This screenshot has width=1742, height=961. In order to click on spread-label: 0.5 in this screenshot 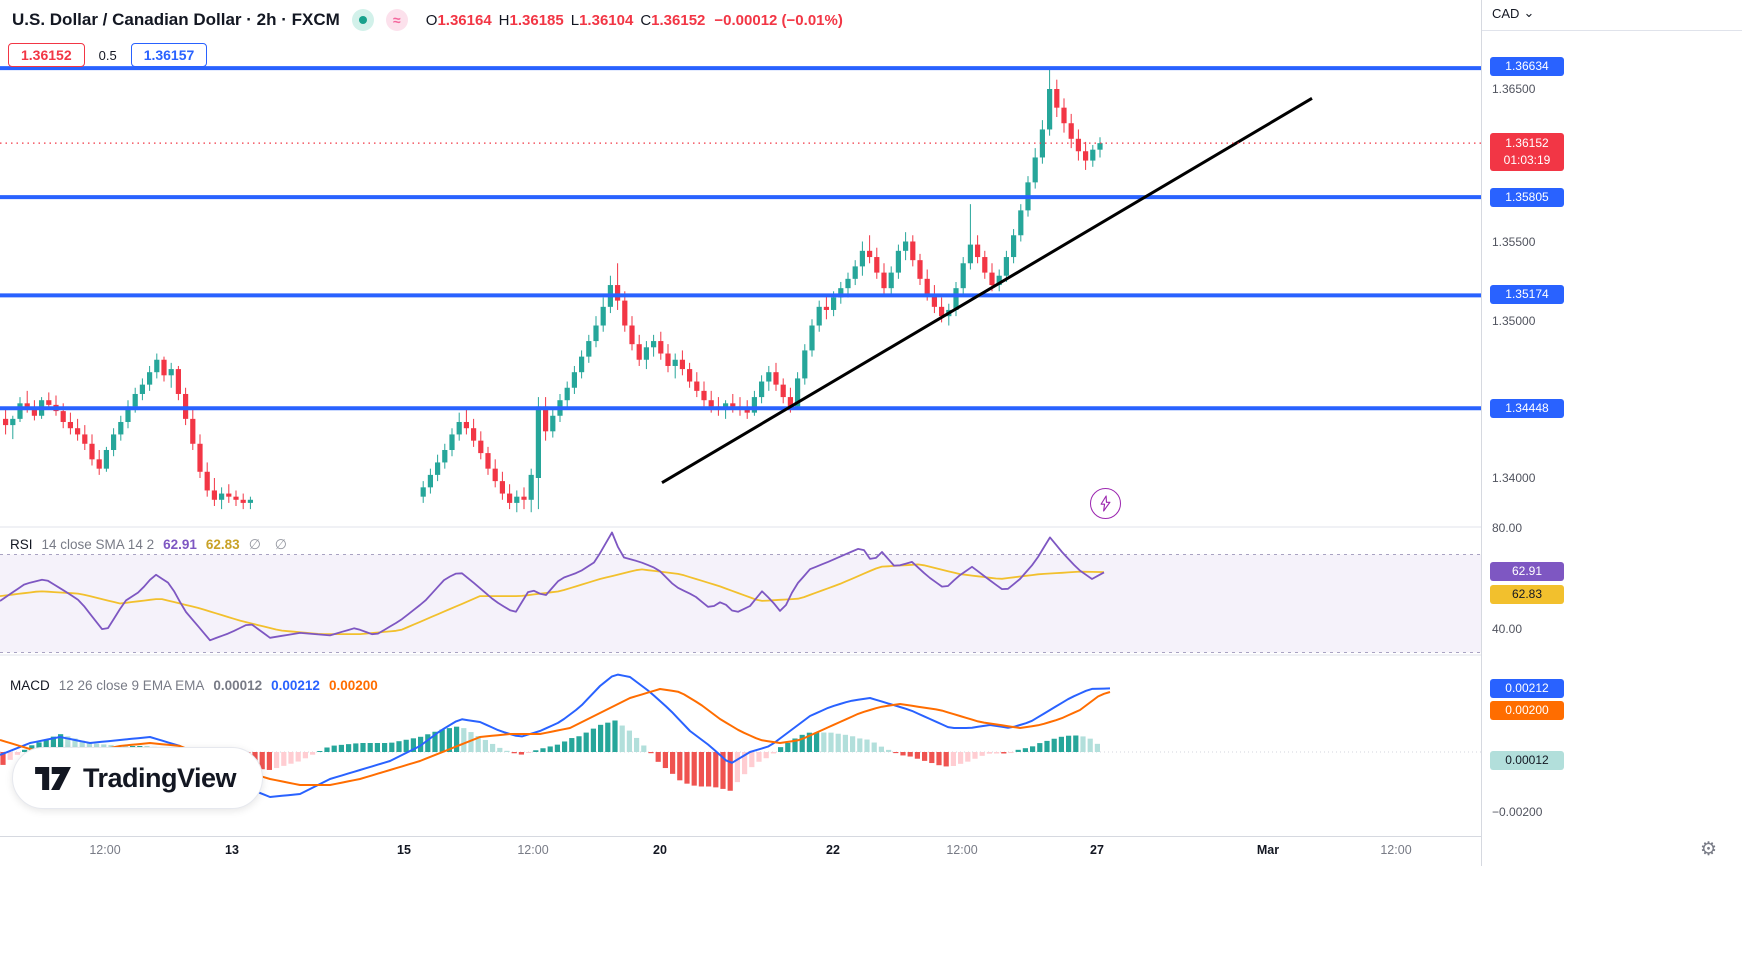, I will do `click(107, 55)`.